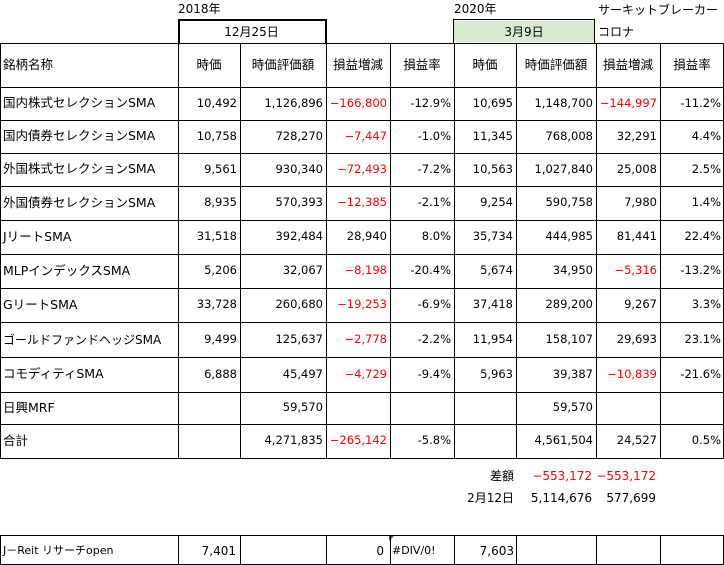 Image resolution: width=724 pixels, height=565 pixels. Describe the element at coordinates (636, 168) in the screenshot. I see `gain-2020: 25,008` at that location.